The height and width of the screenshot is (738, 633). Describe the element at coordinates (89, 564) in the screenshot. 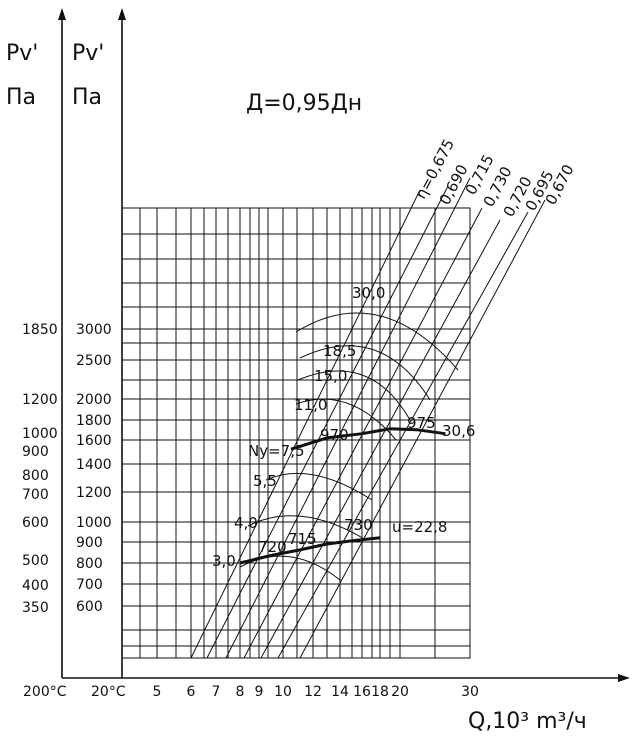

I see `inner-y-tick-label: 800` at that location.